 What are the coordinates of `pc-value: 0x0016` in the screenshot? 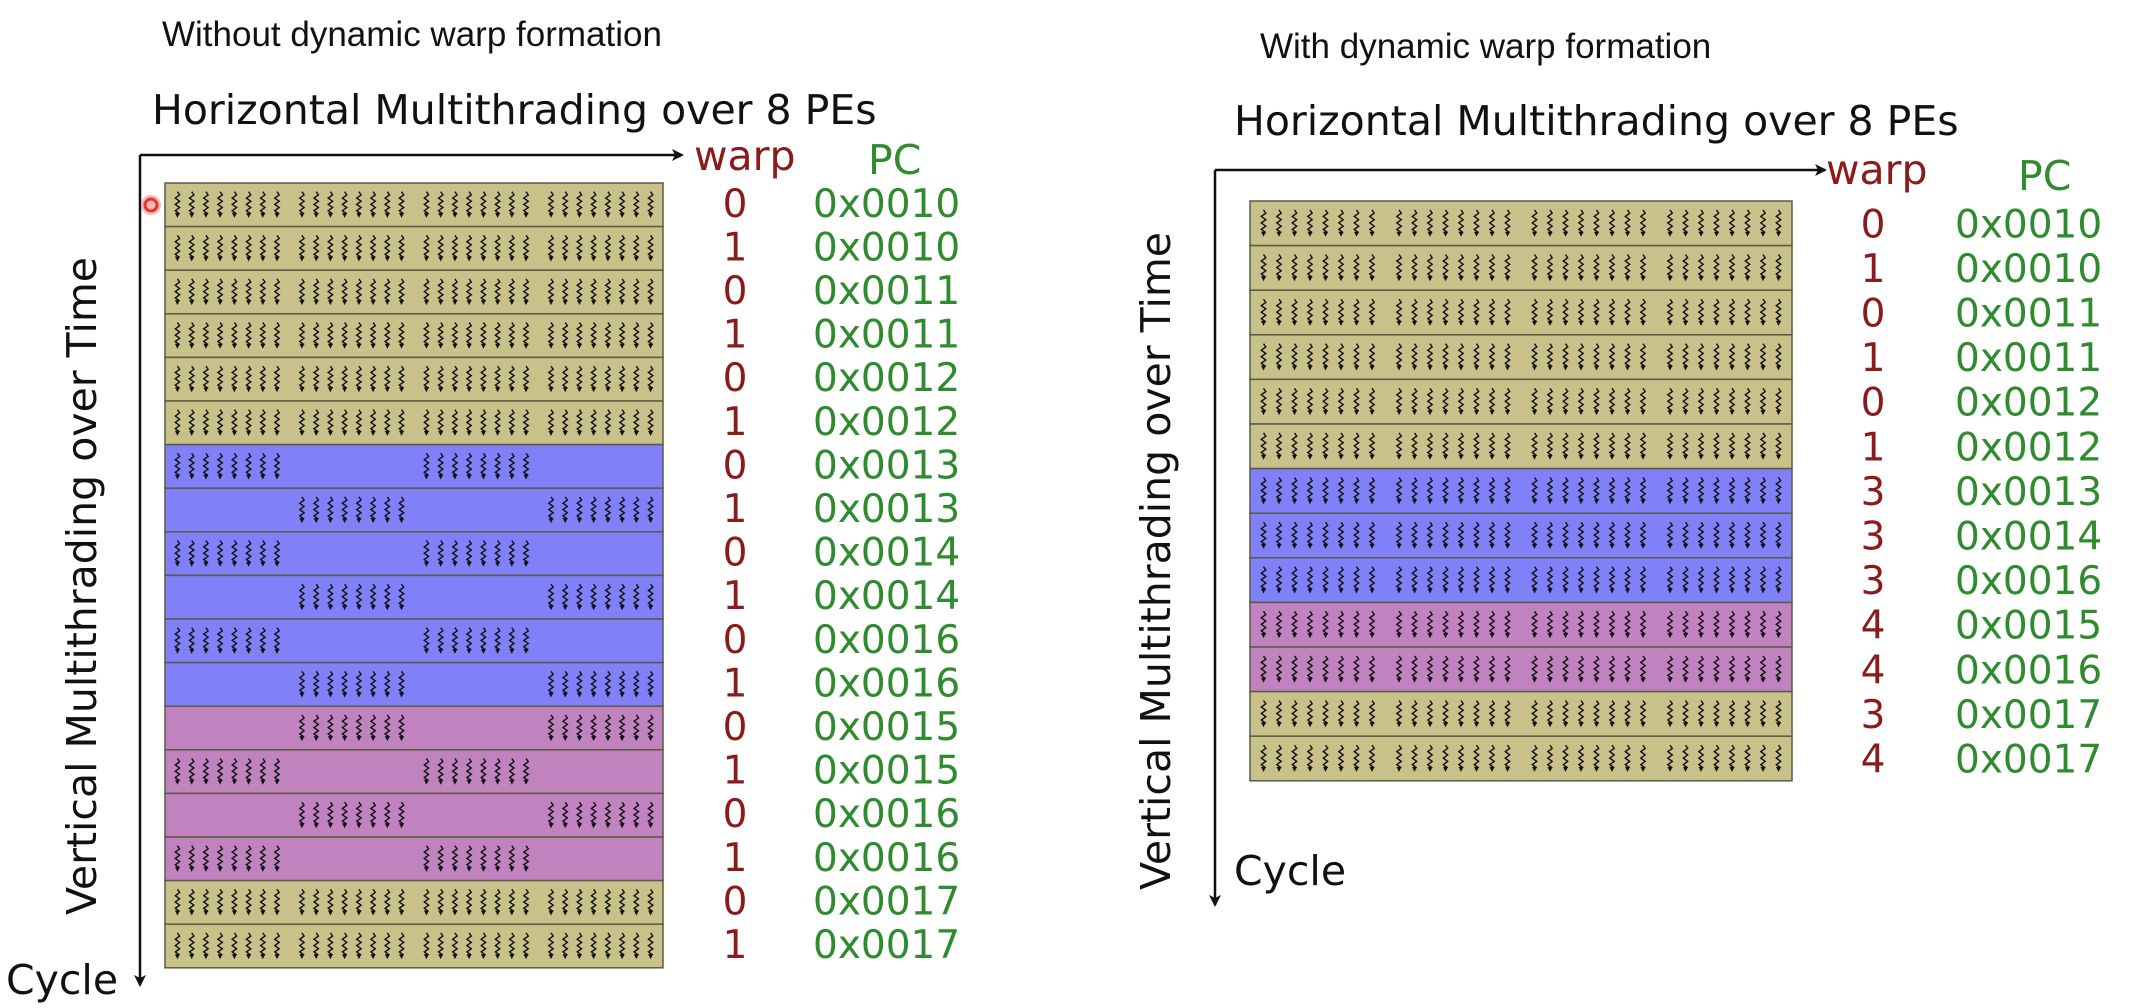 It's located at (886, 640).